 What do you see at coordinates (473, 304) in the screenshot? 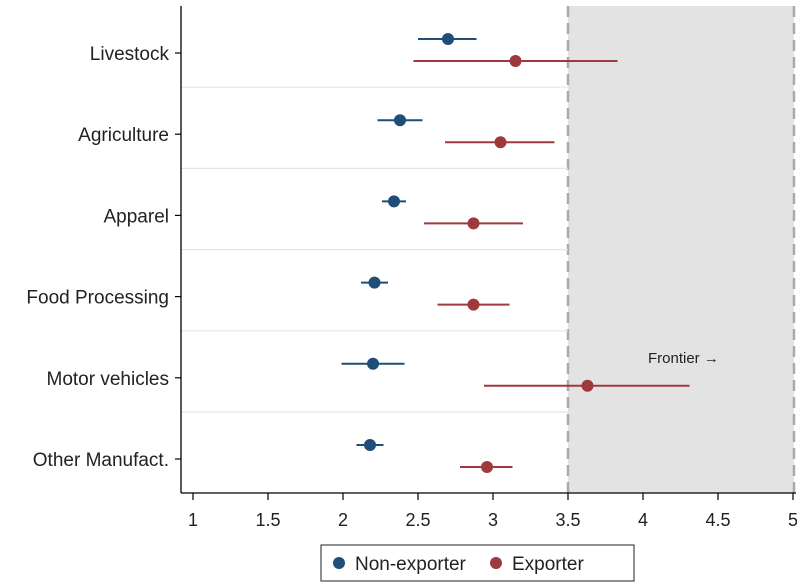
I see `point-exporter-food-processing` at bounding box center [473, 304].